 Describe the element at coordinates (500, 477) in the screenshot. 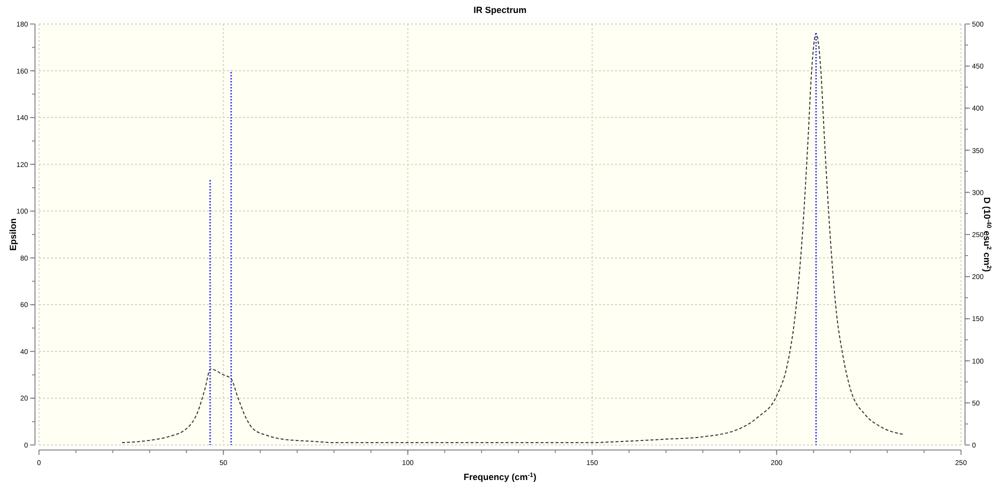

I see `x-axis-title: Frequency (cm$^{-1}$)` at that location.